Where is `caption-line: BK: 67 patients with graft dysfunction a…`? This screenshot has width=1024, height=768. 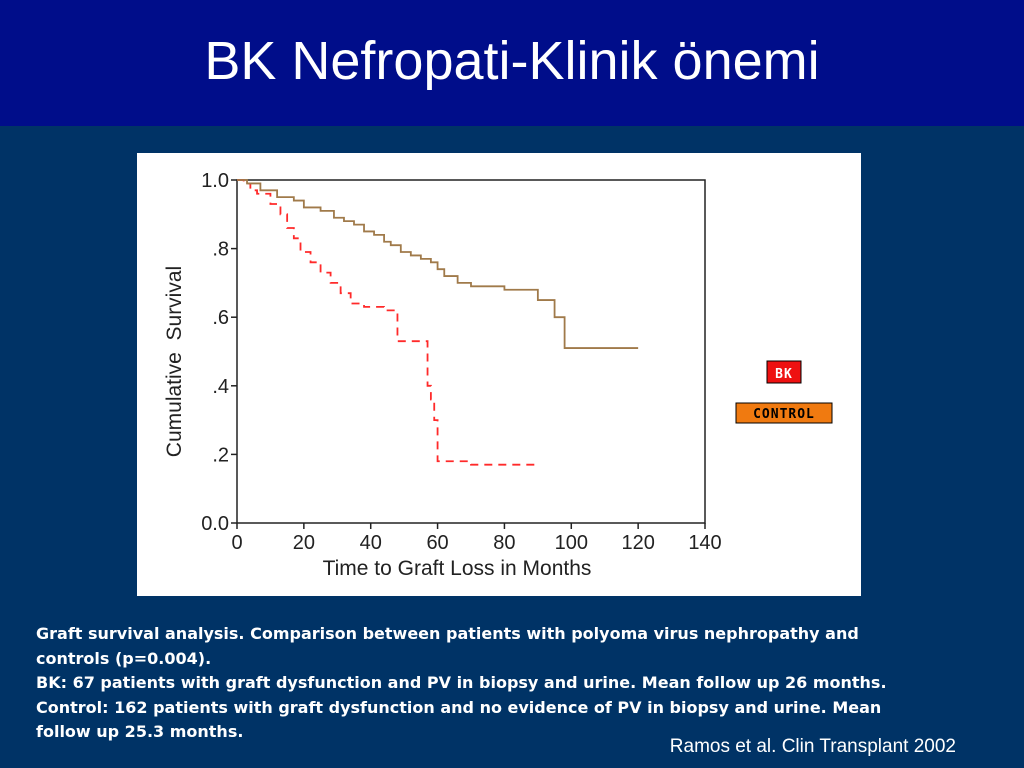 caption-line: BK: 67 patients with graft dysfunction a… is located at coordinates (461, 682).